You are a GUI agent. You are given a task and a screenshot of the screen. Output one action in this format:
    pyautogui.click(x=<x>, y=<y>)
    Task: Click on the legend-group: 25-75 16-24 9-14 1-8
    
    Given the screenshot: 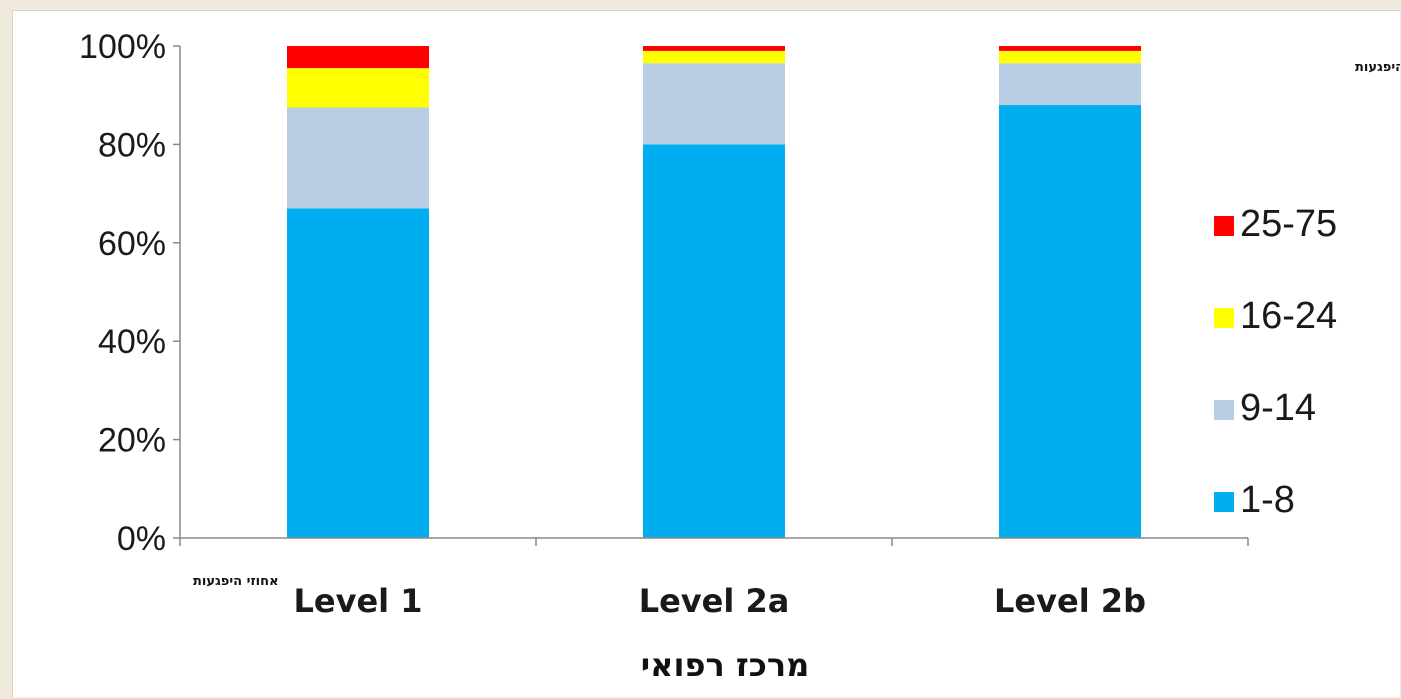 What is the action you would take?
    pyautogui.click(x=1275, y=362)
    